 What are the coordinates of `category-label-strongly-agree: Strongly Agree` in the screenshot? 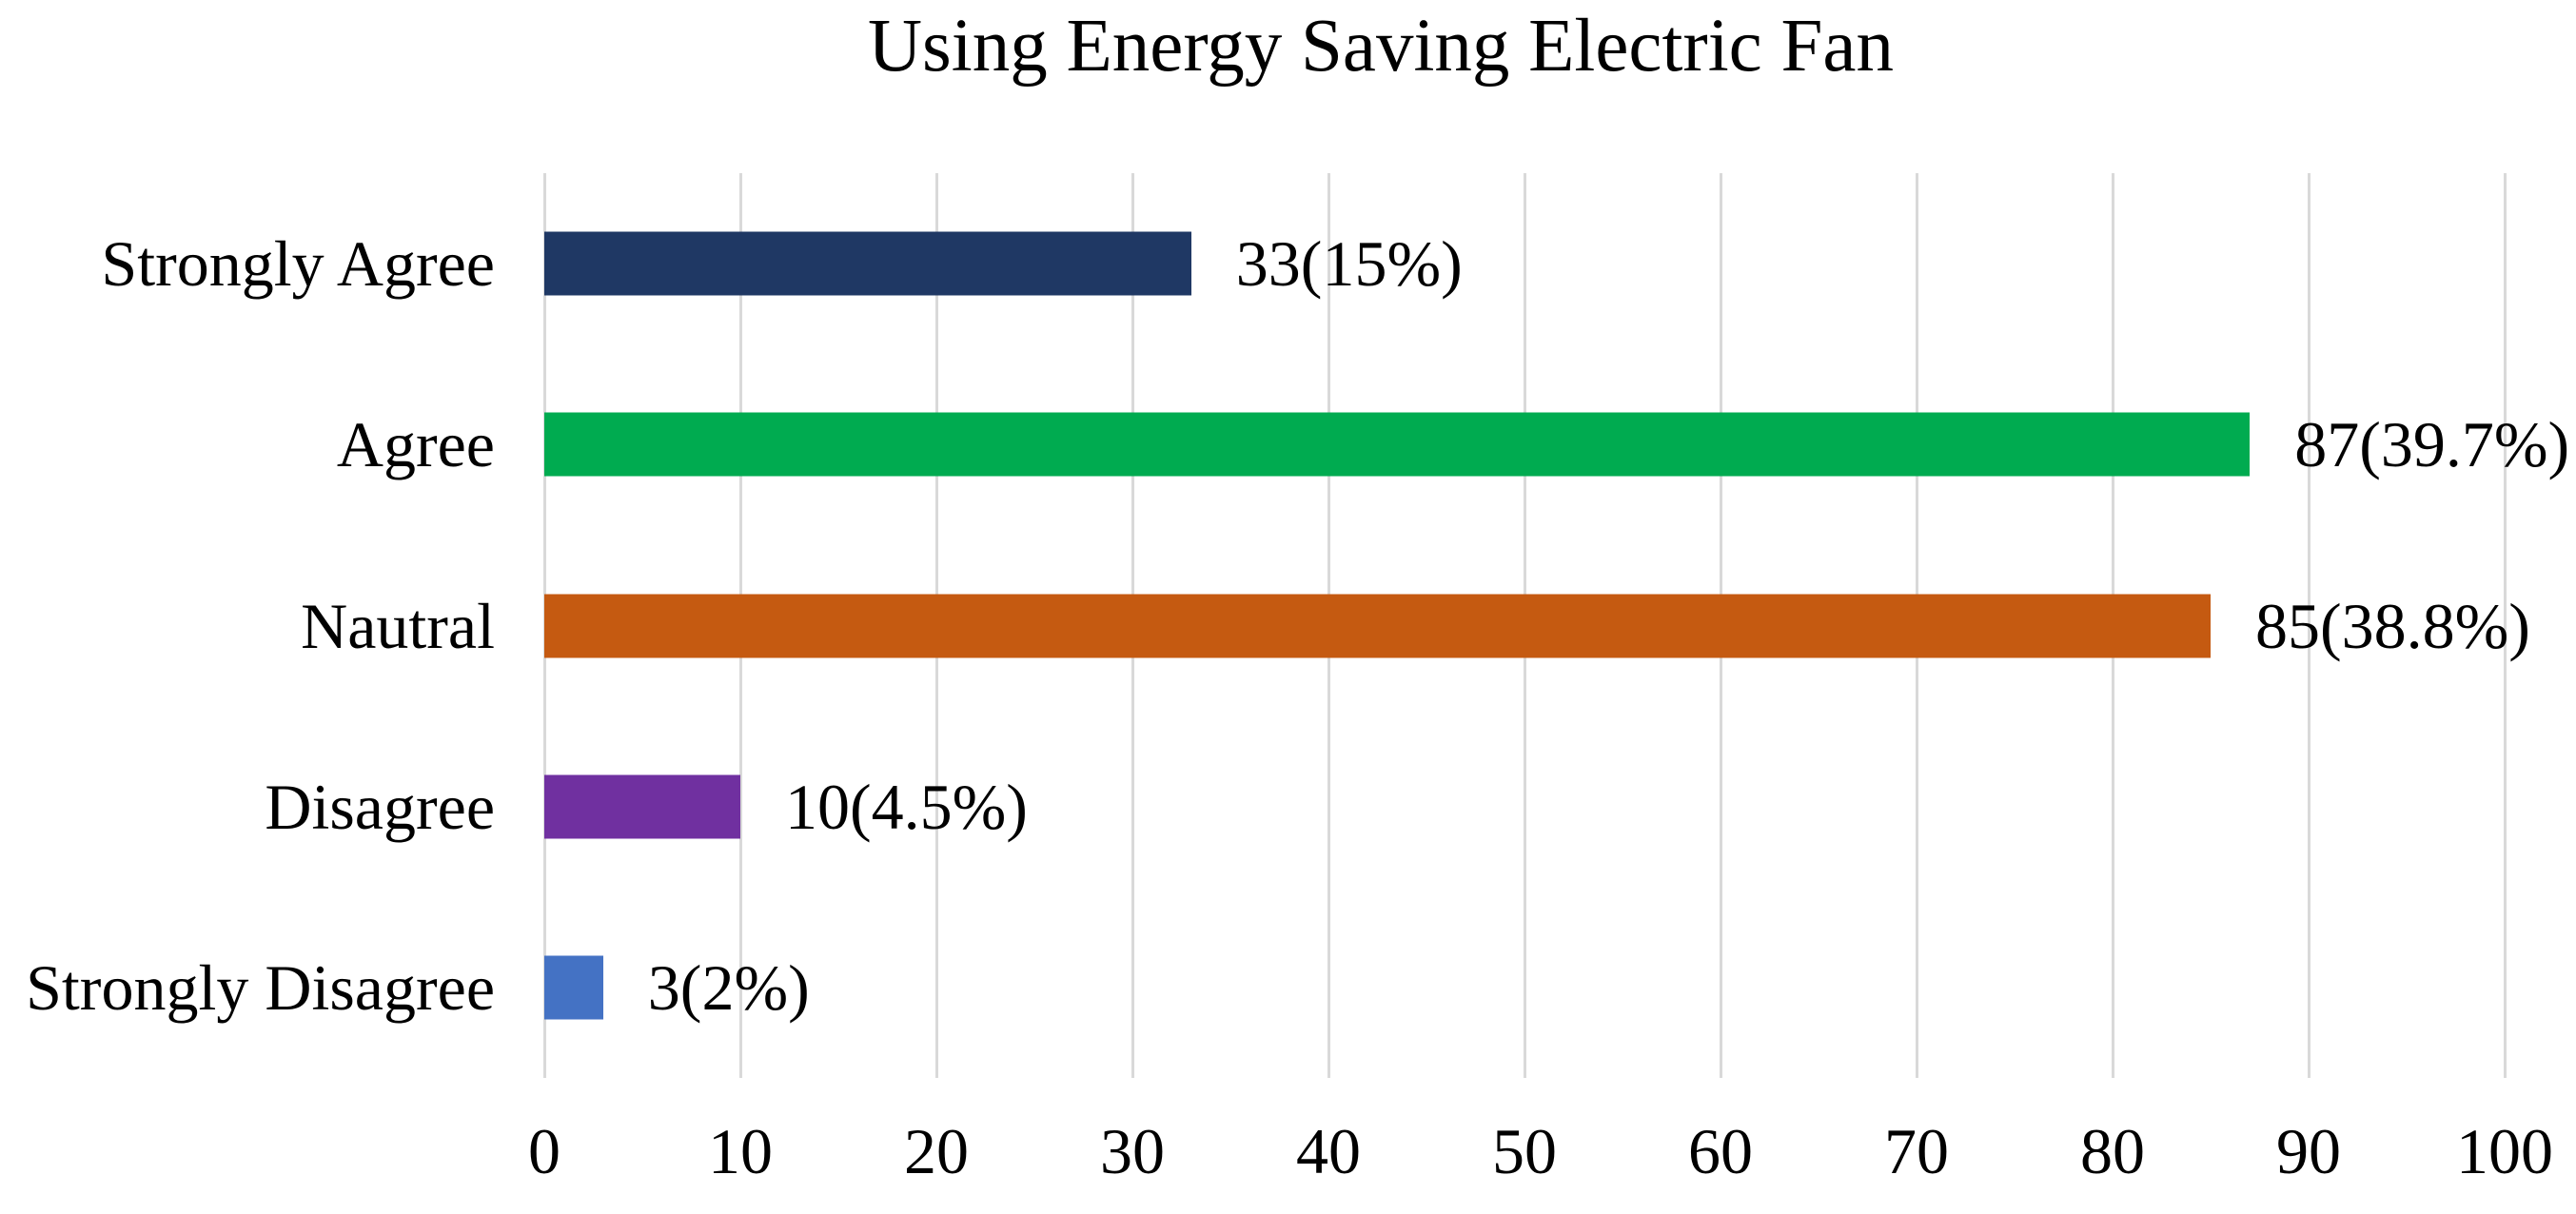 It's located at (298, 264).